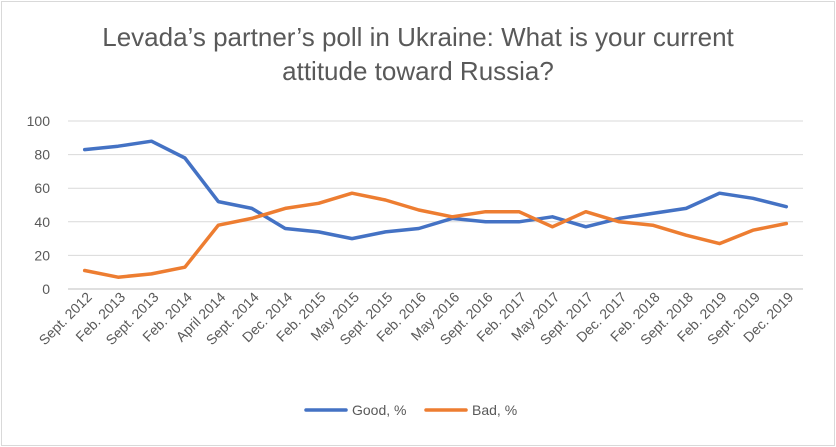 This screenshot has width=836, height=447. I want to click on y-tick-label: 60, so click(42, 188).